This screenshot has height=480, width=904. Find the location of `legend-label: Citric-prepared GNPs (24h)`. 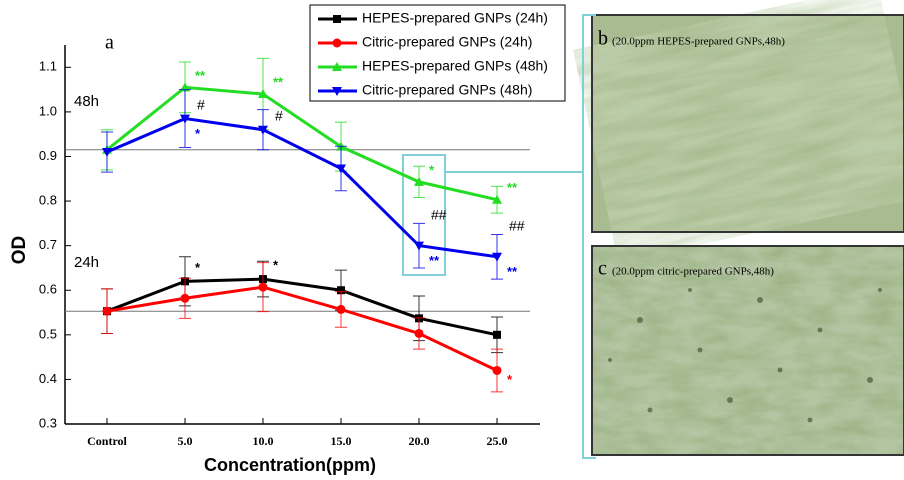

legend-label: Citric-prepared GNPs (24h) is located at coordinates (447, 42).